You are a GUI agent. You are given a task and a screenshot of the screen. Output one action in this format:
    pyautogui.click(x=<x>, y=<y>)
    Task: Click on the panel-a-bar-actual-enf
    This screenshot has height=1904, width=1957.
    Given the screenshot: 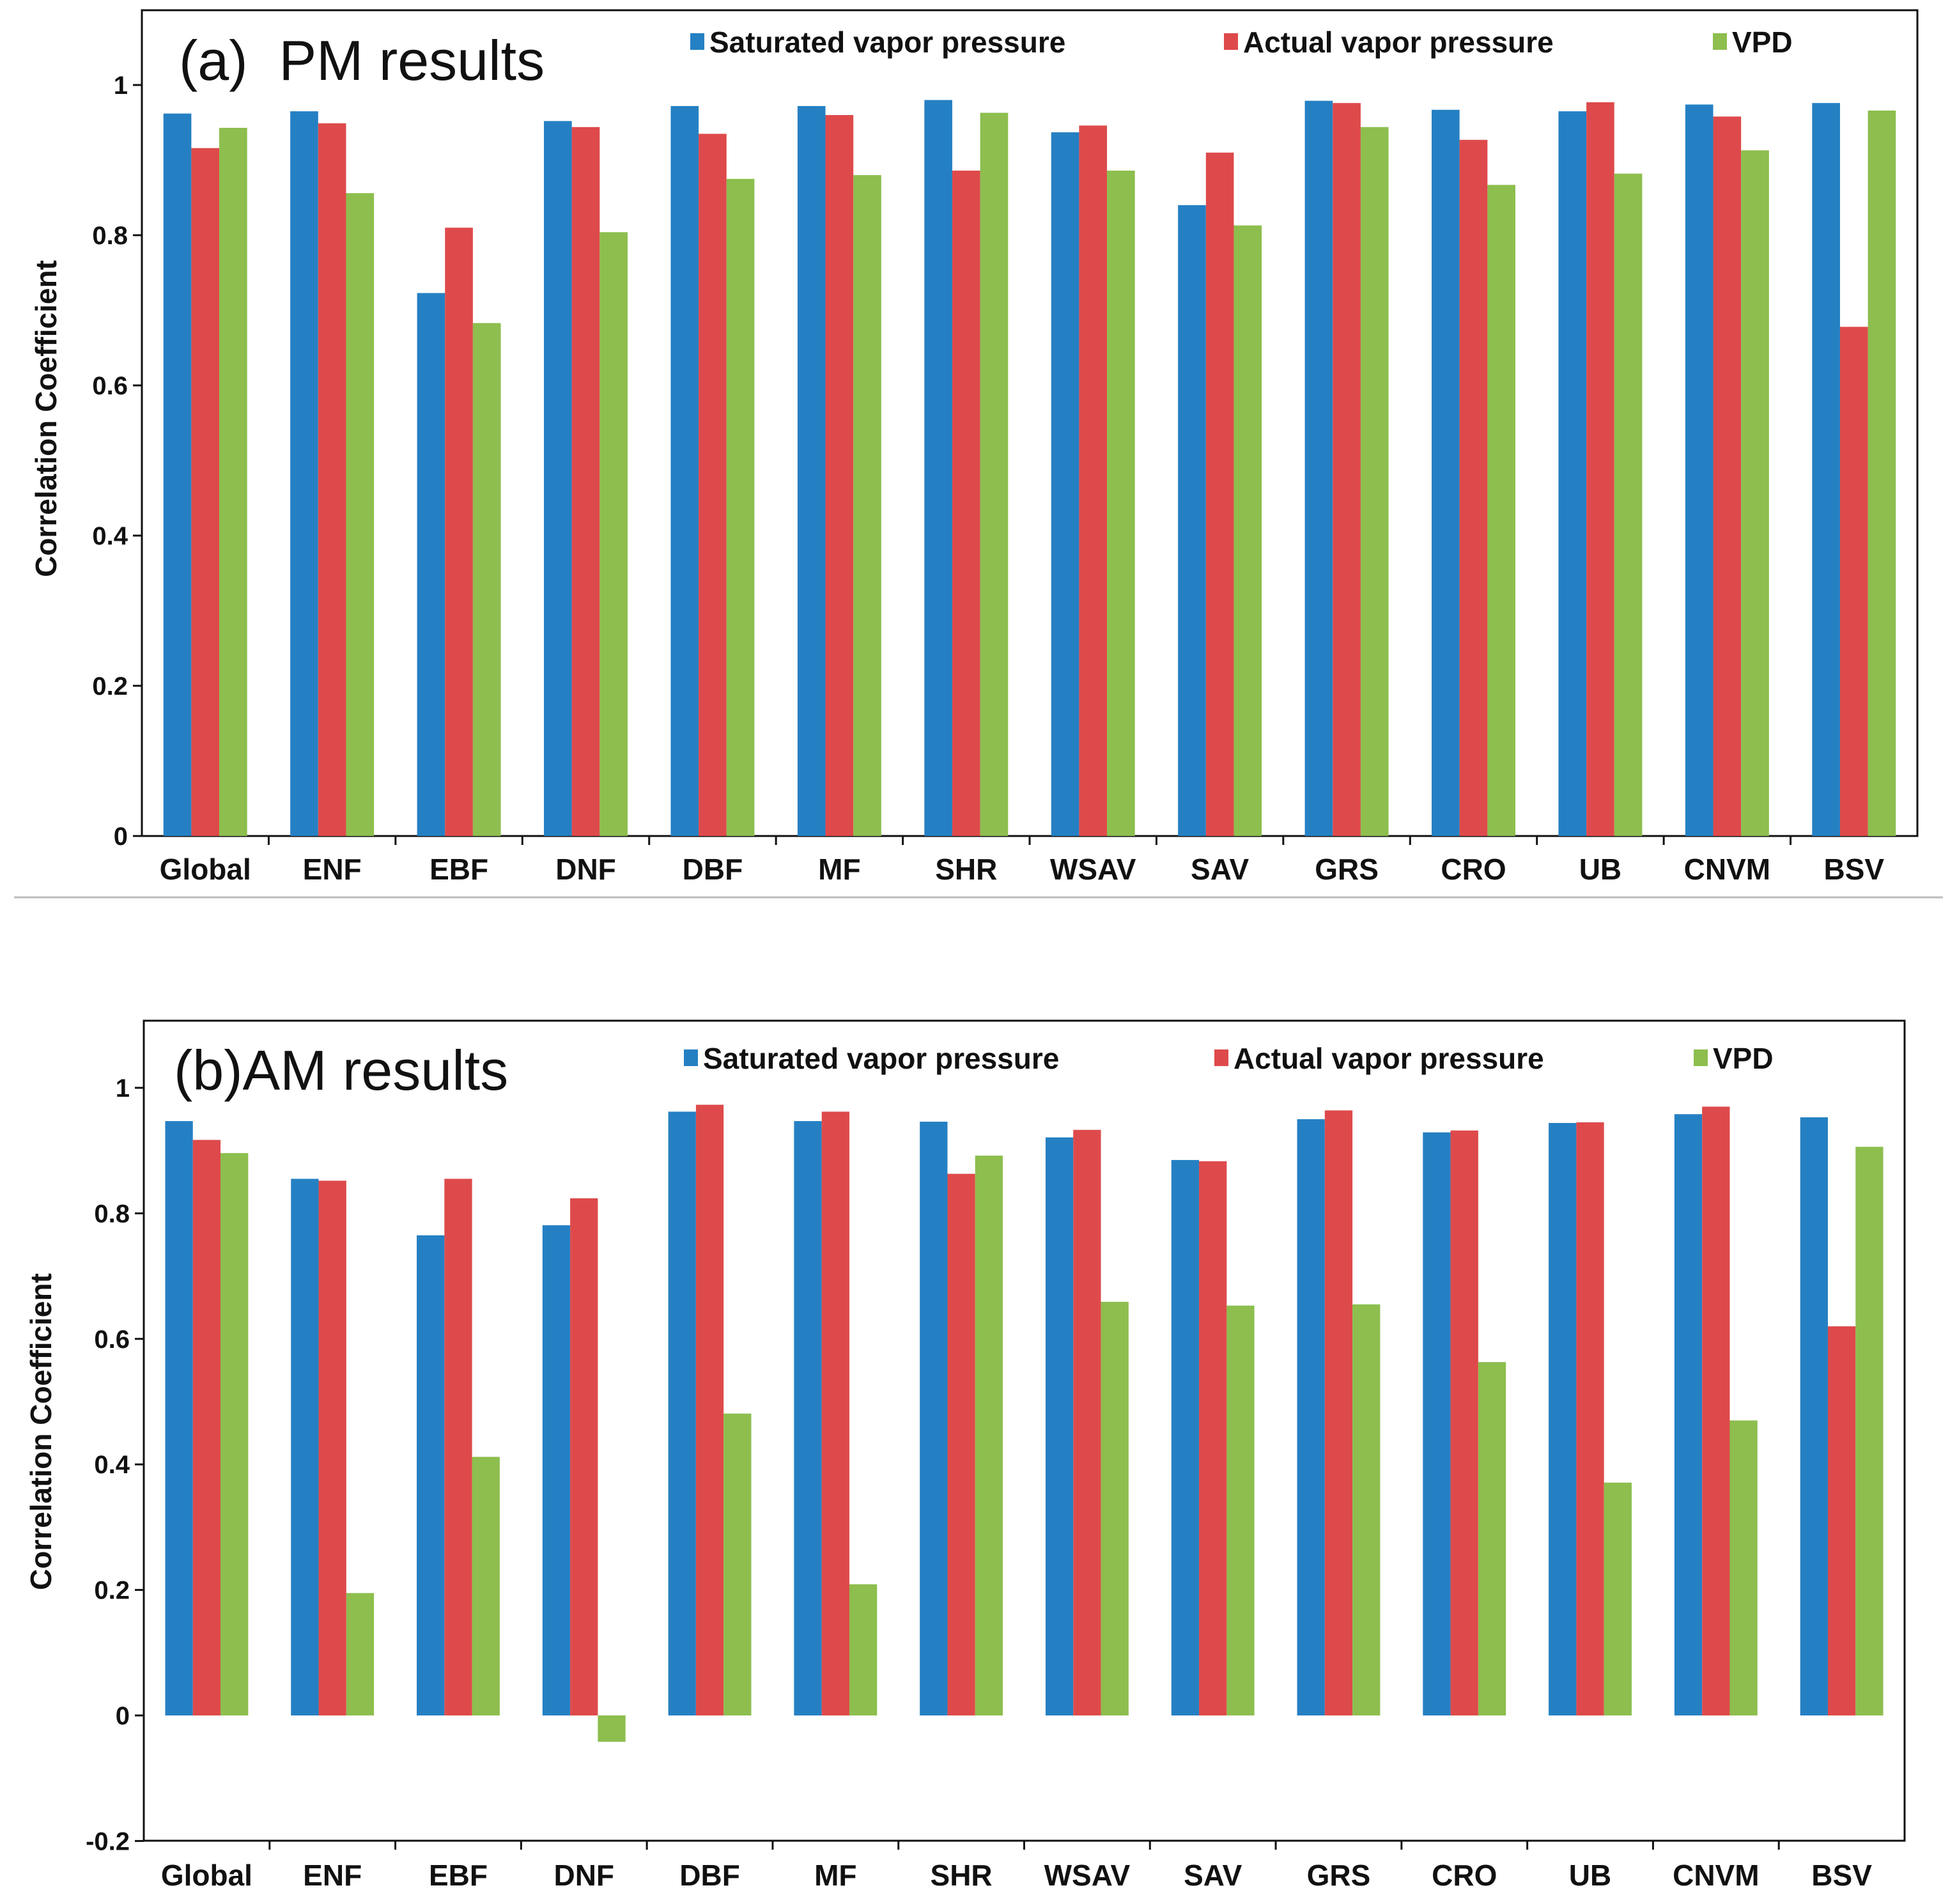 What is the action you would take?
    pyautogui.click(x=332, y=479)
    